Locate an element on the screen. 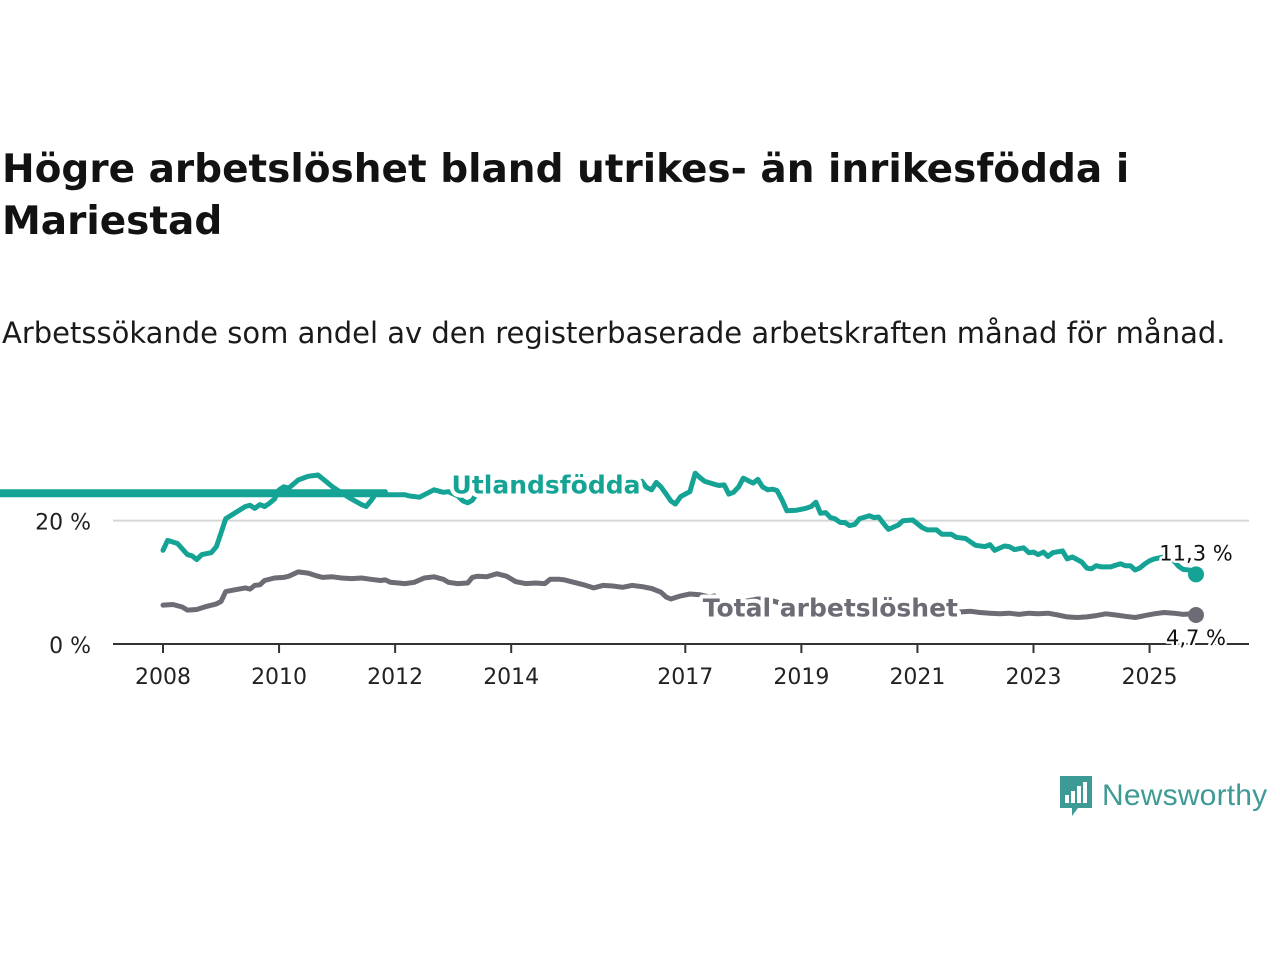  series-end-label-1: 4,7 % is located at coordinates (1196, 638).